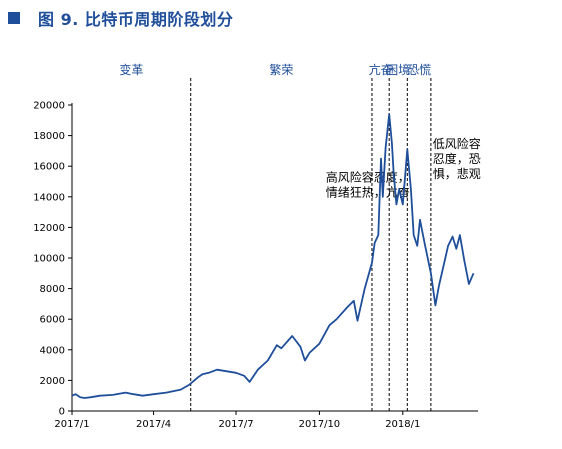  I want to click on phase-label: 恐慌, so click(419, 70).